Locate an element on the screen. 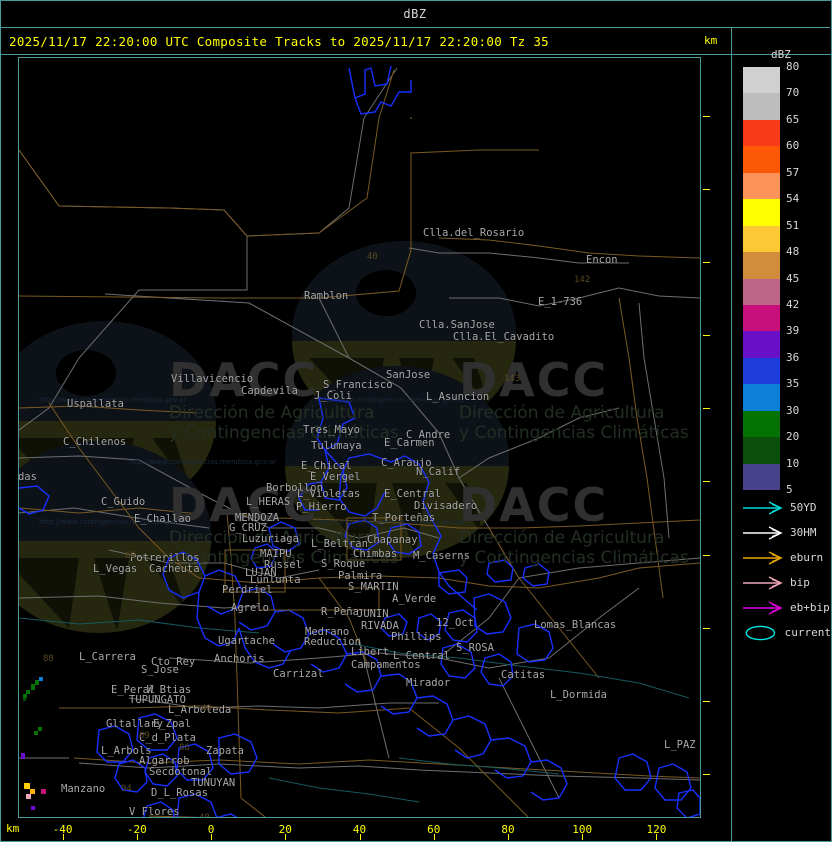  map-place-label: Cto_Rey is located at coordinates (173, 662).